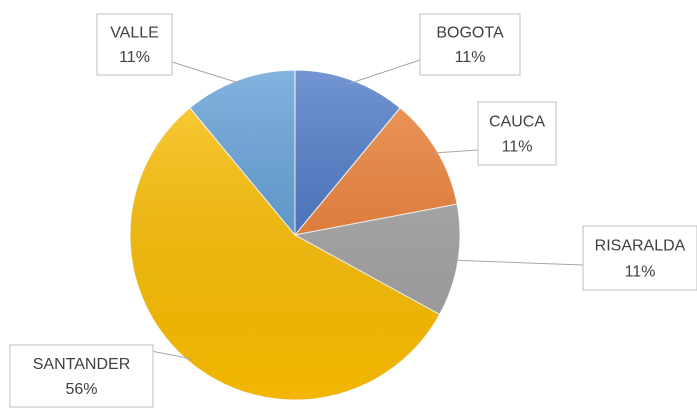 Image resolution: width=697 pixels, height=413 pixels. I want to click on category-label: CAUCA, so click(517, 121).